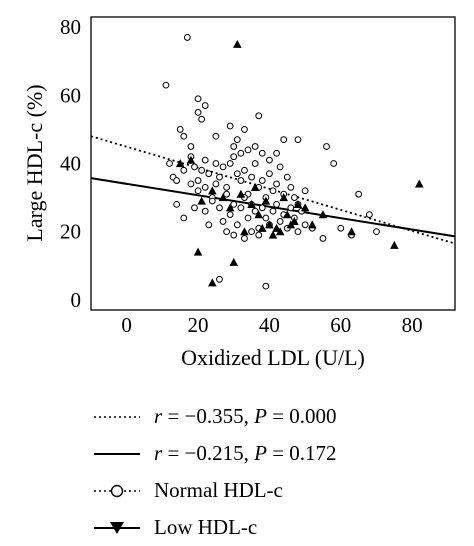 Image resolution: width=474 pixels, height=546 pixels. What do you see at coordinates (218, 490) in the screenshot?
I see `legend-label-normal-hdl: Normal HDL-c` at bounding box center [218, 490].